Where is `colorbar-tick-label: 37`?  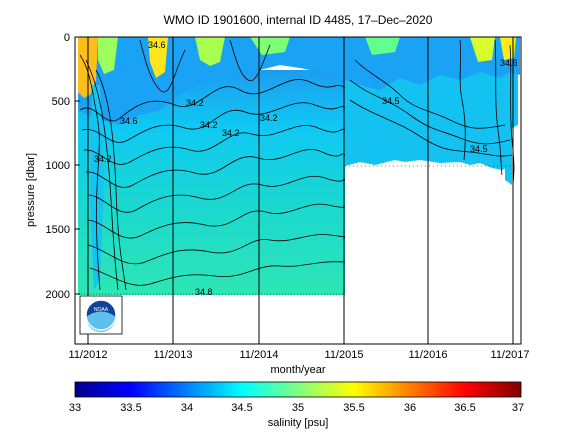
colorbar-tick-label: 37 is located at coordinates (518, 408).